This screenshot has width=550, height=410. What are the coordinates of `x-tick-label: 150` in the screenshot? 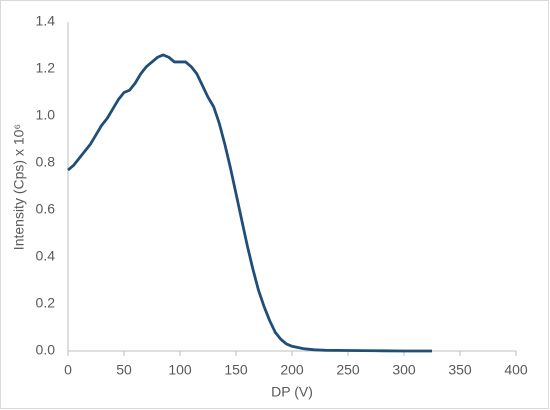 It's located at (236, 370).